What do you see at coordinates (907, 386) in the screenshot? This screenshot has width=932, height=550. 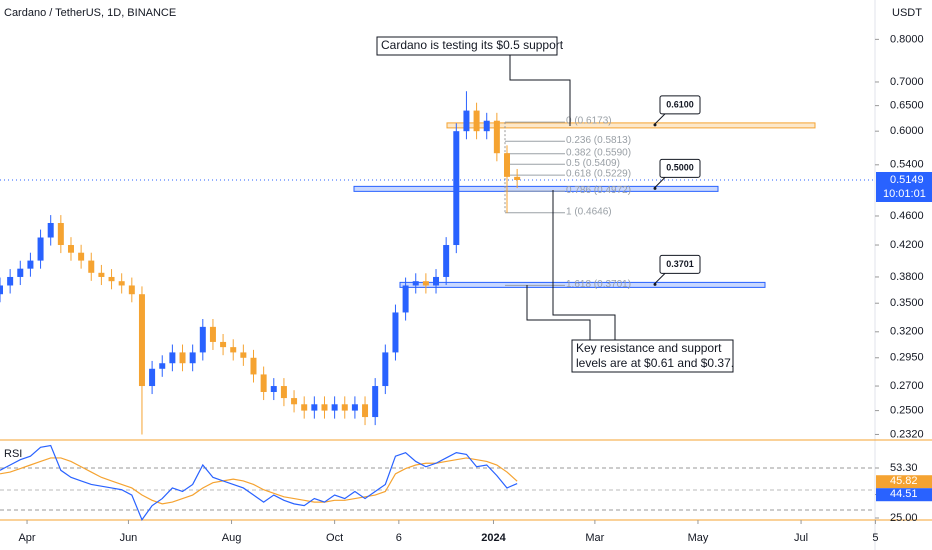 I see `y-tick-label: 0.2700` at bounding box center [907, 386].